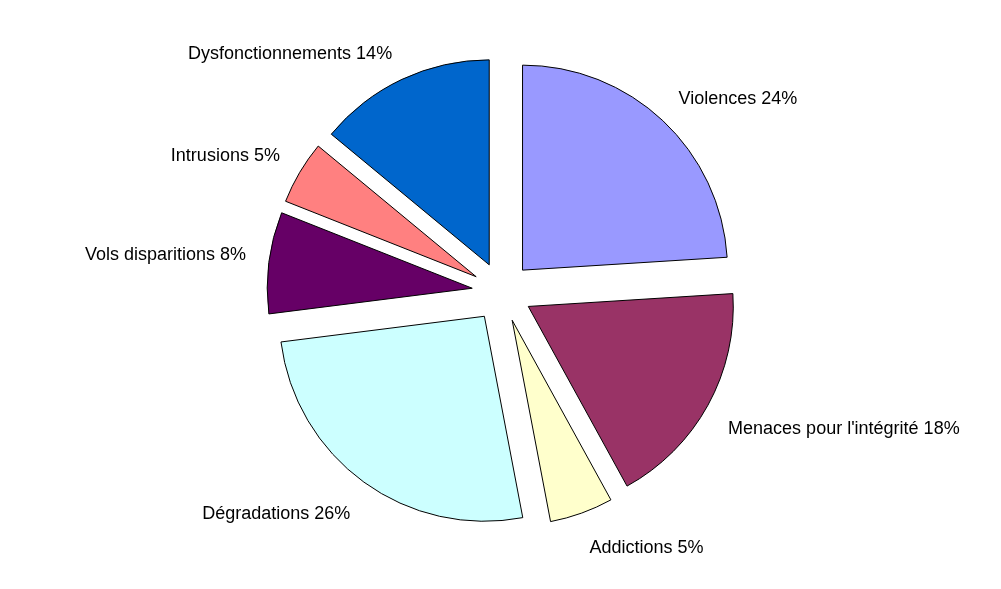 The image size is (1001, 589). What do you see at coordinates (165, 253) in the screenshot?
I see `slice-label: Vols disparitions 8%` at bounding box center [165, 253].